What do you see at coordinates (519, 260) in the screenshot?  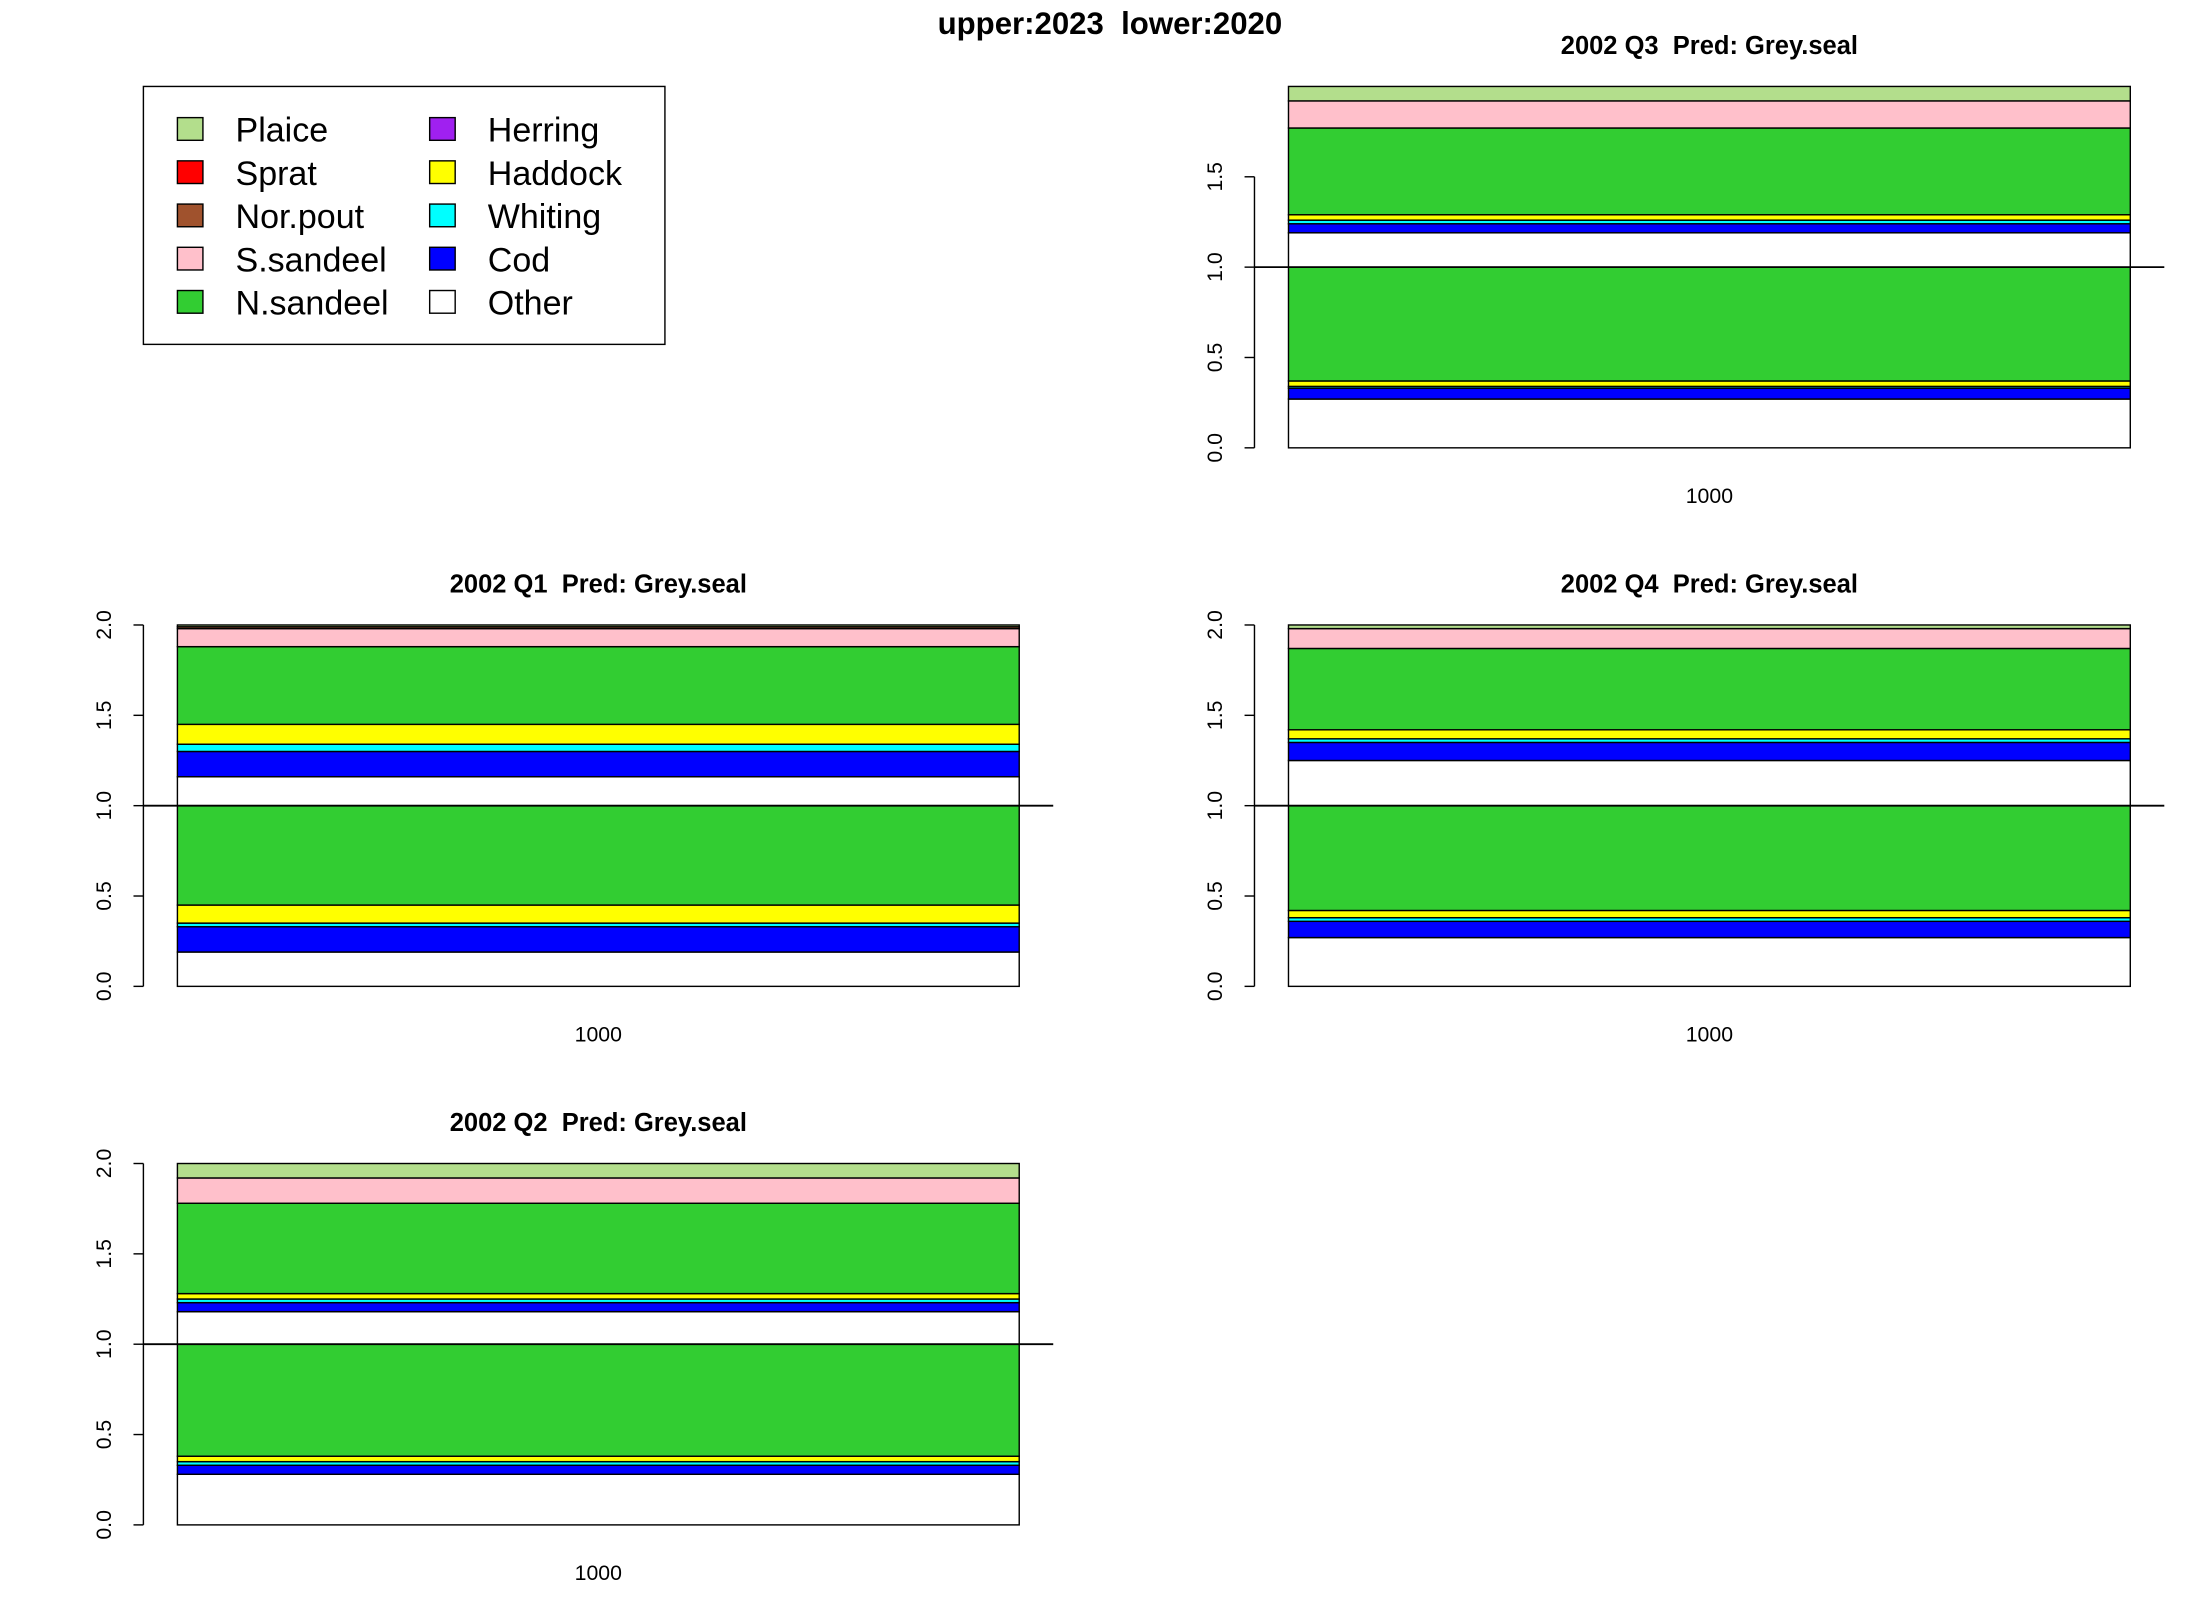 I see `legend-label: Cod` at bounding box center [519, 260].